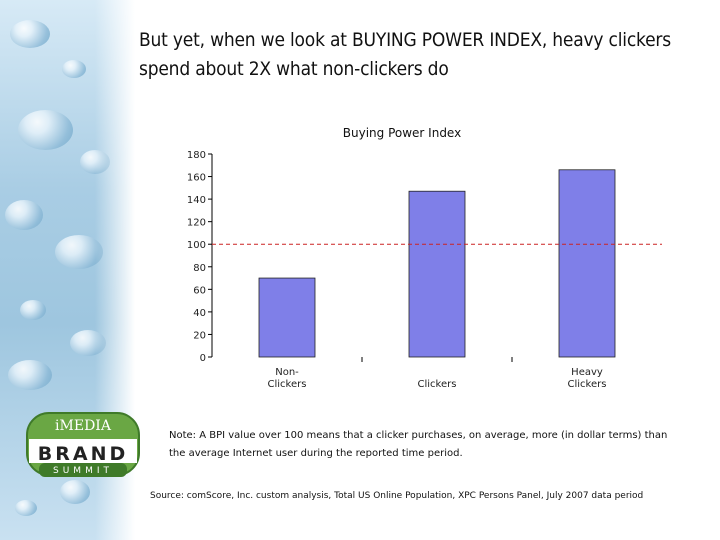 This screenshot has width=720, height=540. Describe the element at coordinates (203, 358) in the screenshot. I see `y-tick-label: 0` at that location.